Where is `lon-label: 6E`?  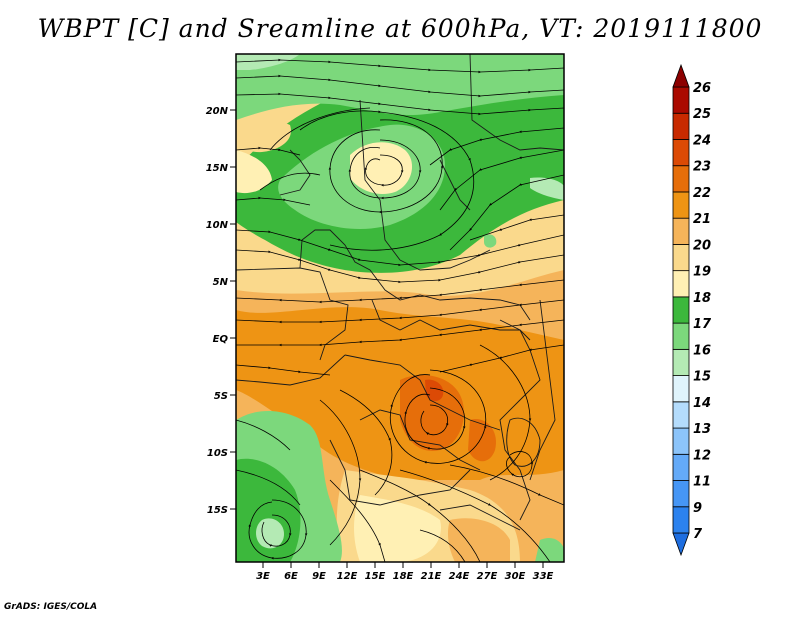 lon-label: 6E is located at coordinates (291, 576).